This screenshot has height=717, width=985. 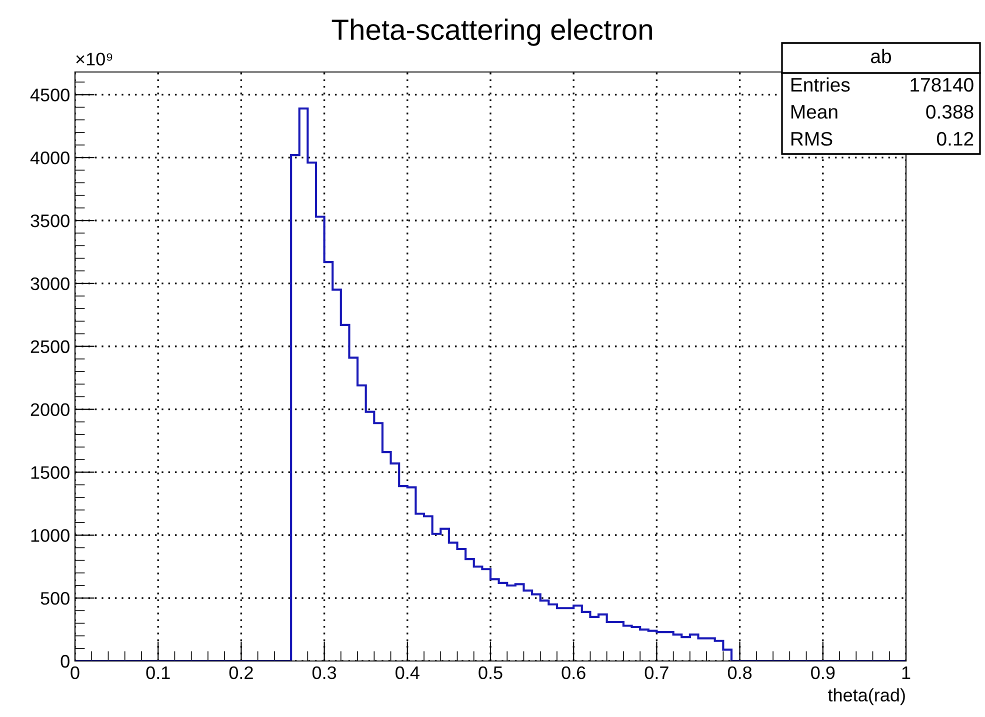 What do you see at coordinates (324, 673) in the screenshot?
I see `x-tick-label: 0.3` at bounding box center [324, 673].